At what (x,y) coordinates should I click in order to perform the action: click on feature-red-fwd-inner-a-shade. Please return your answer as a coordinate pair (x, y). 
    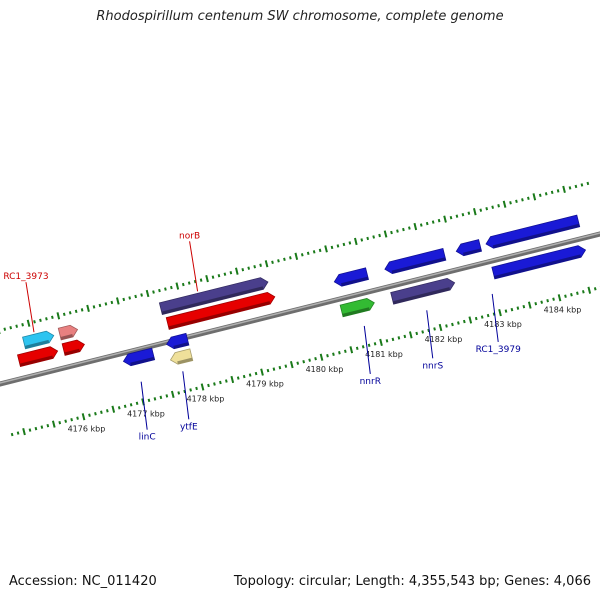
    Looking at the image, I should click on (36, 361).